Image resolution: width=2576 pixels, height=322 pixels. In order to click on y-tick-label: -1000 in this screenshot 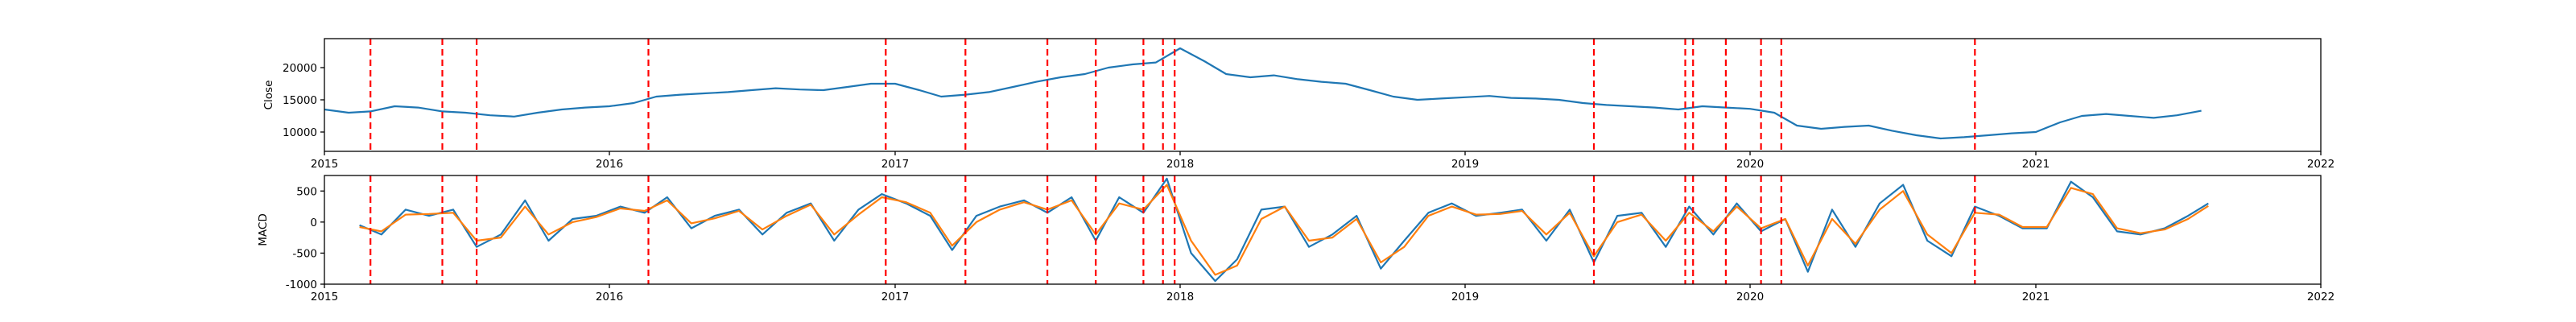, I will do `click(301, 285)`.